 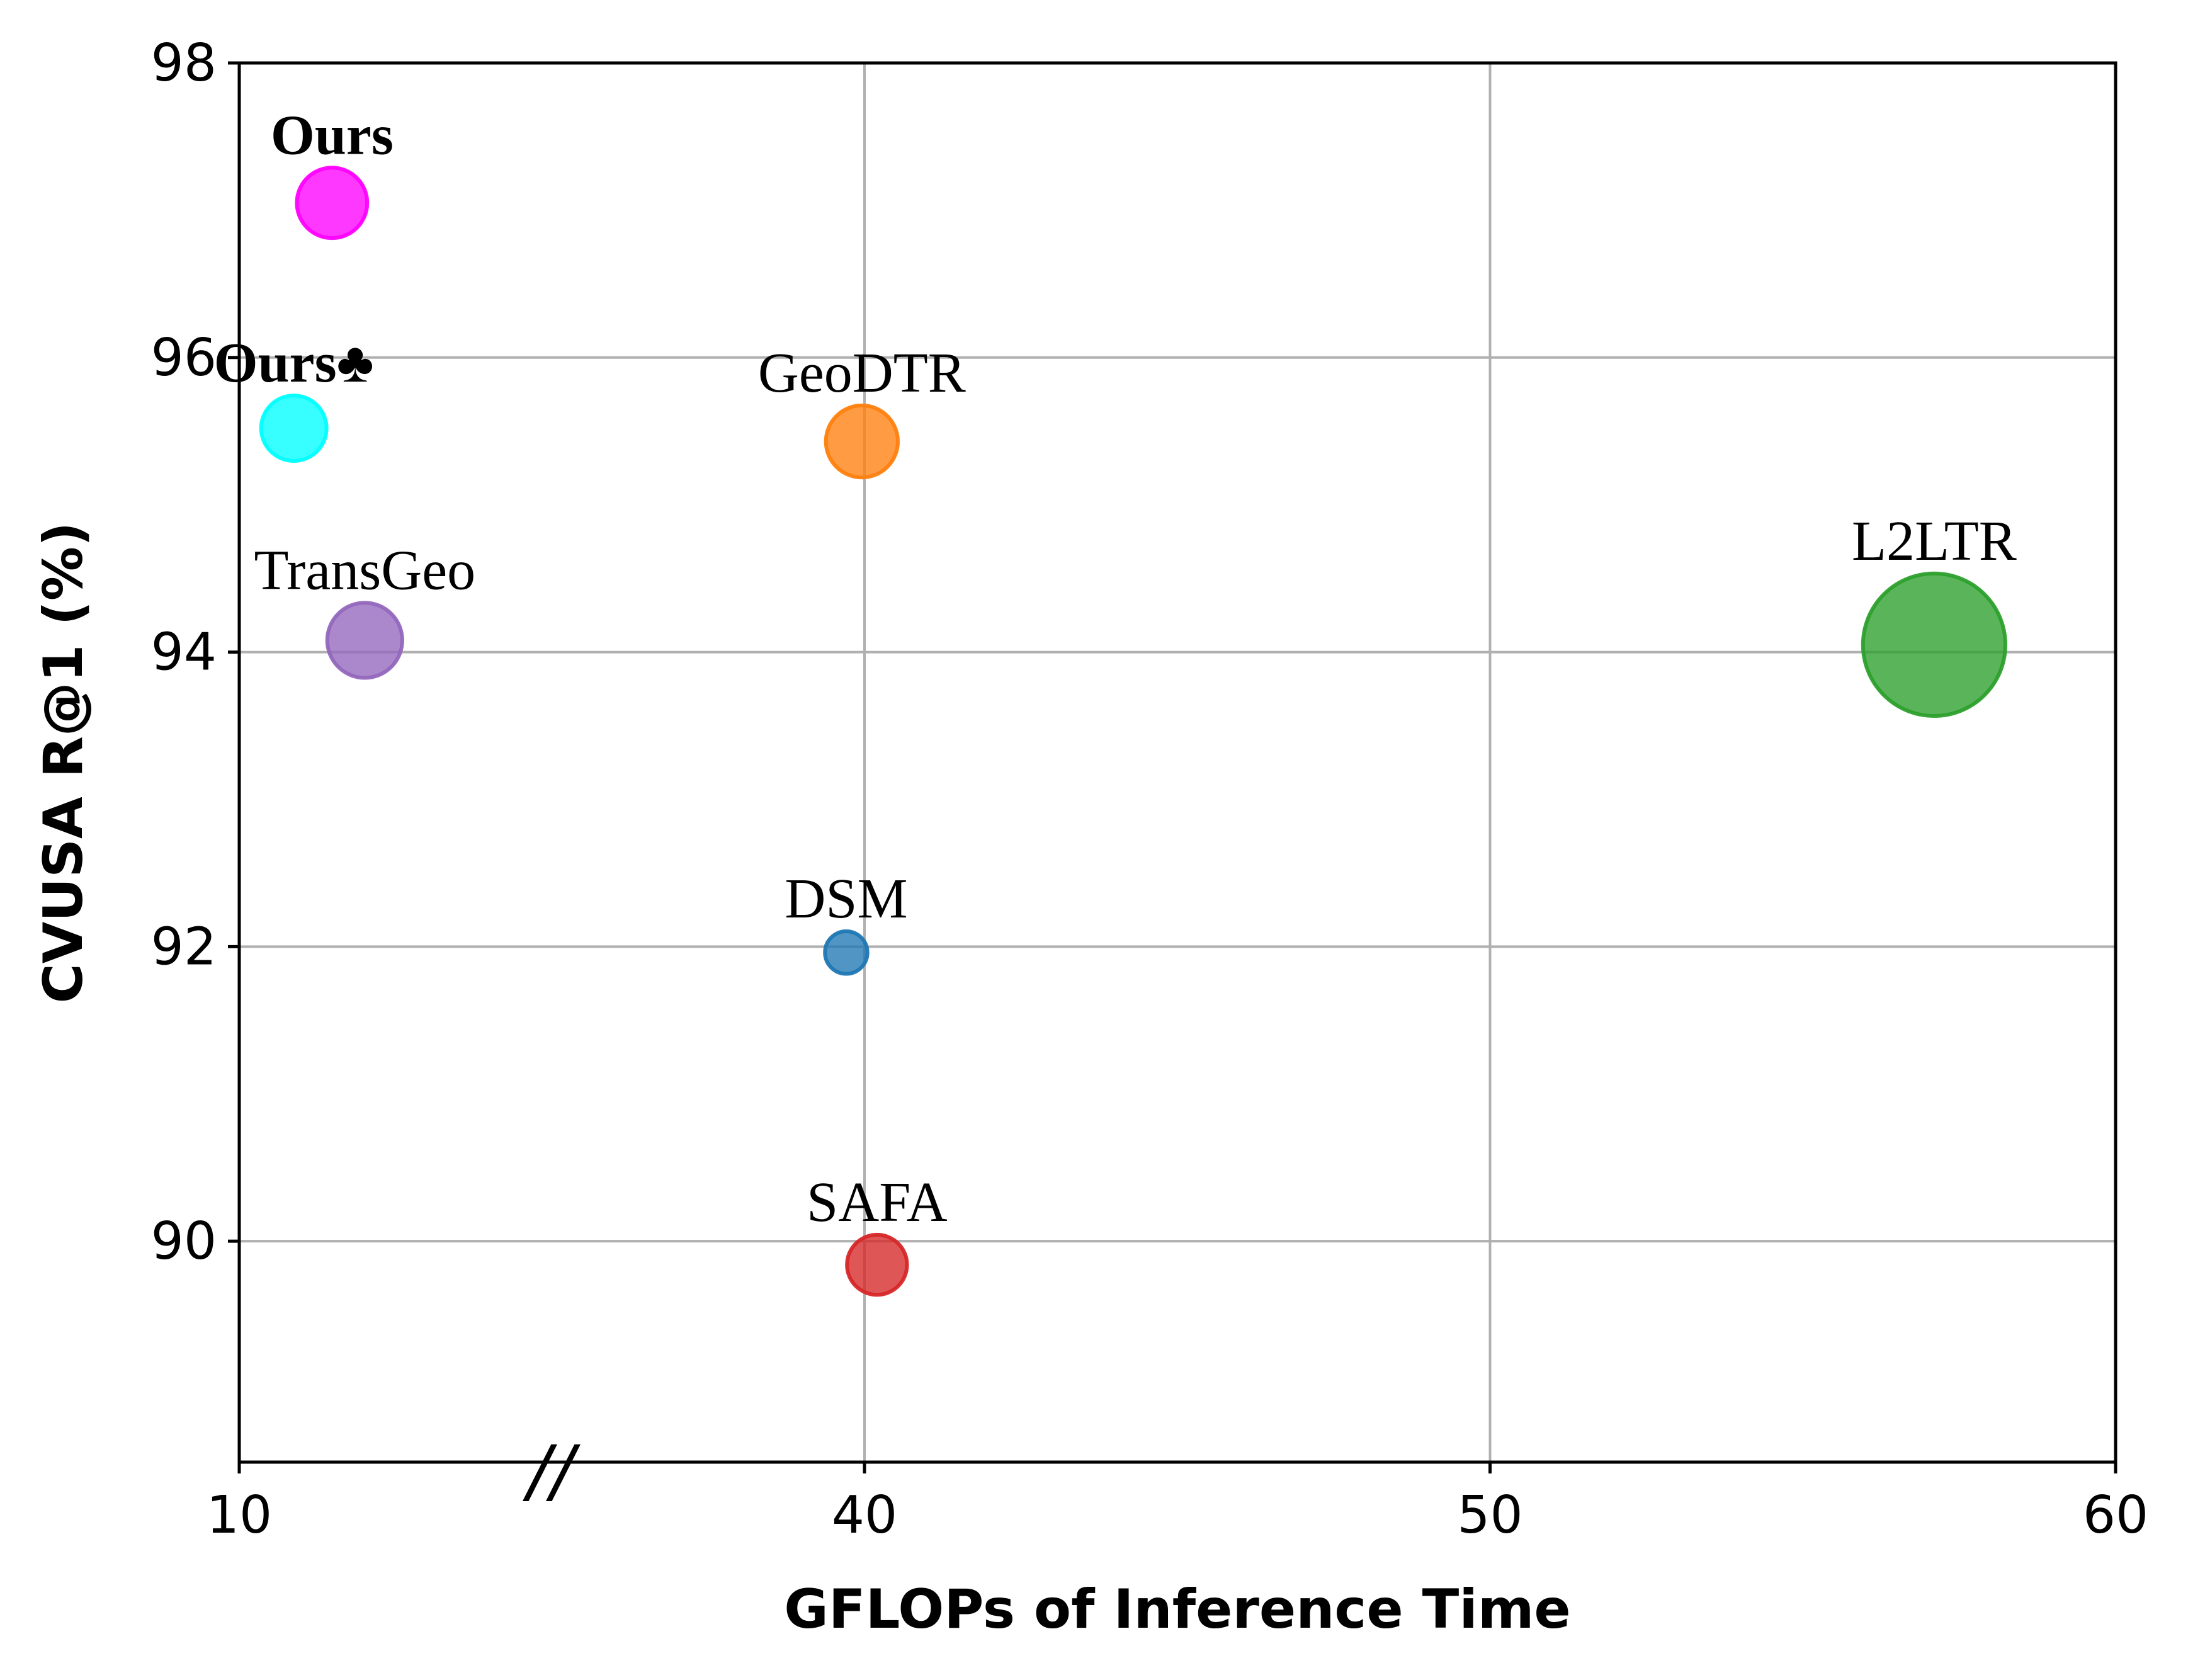 What do you see at coordinates (877, 1264) in the screenshot?
I see `data-point-safa` at bounding box center [877, 1264].